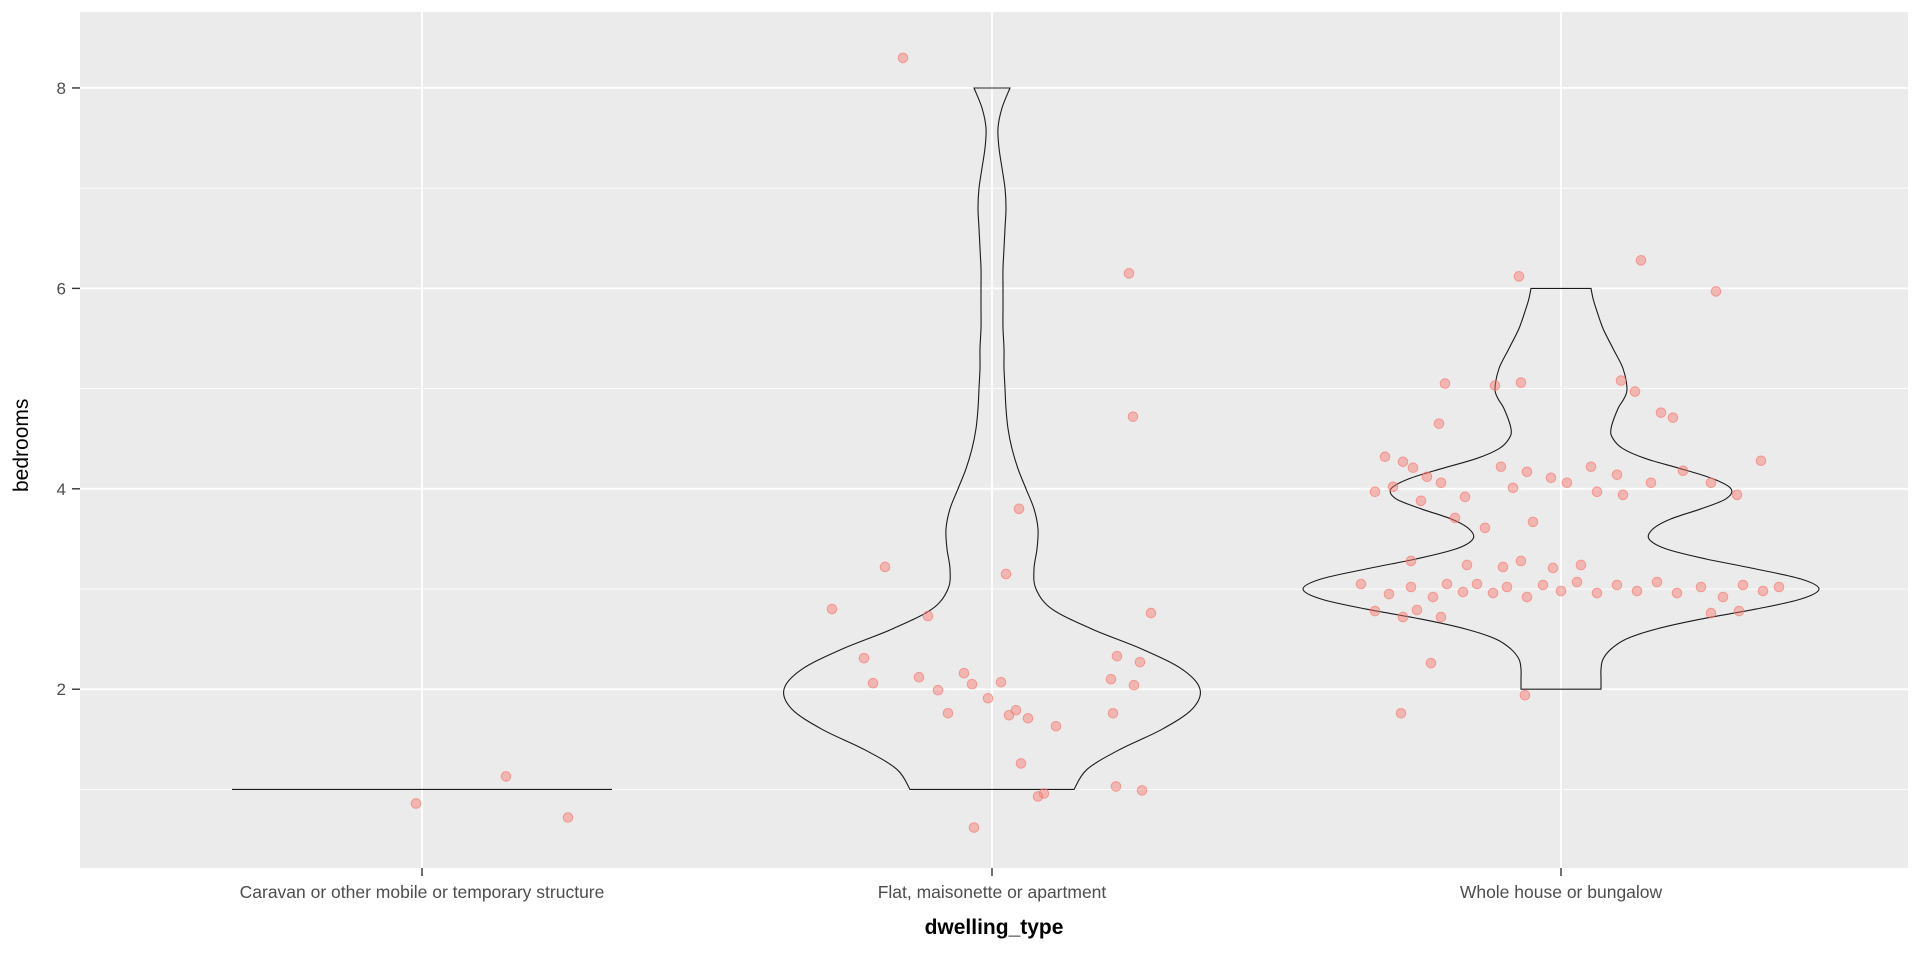 This screenshot has height=960, width=1920. What do you see at coordinates (1561, 892) in the screenshot?
I see `x-tick-label: Whole house or bungalow` at bounding box center [1561, 892].